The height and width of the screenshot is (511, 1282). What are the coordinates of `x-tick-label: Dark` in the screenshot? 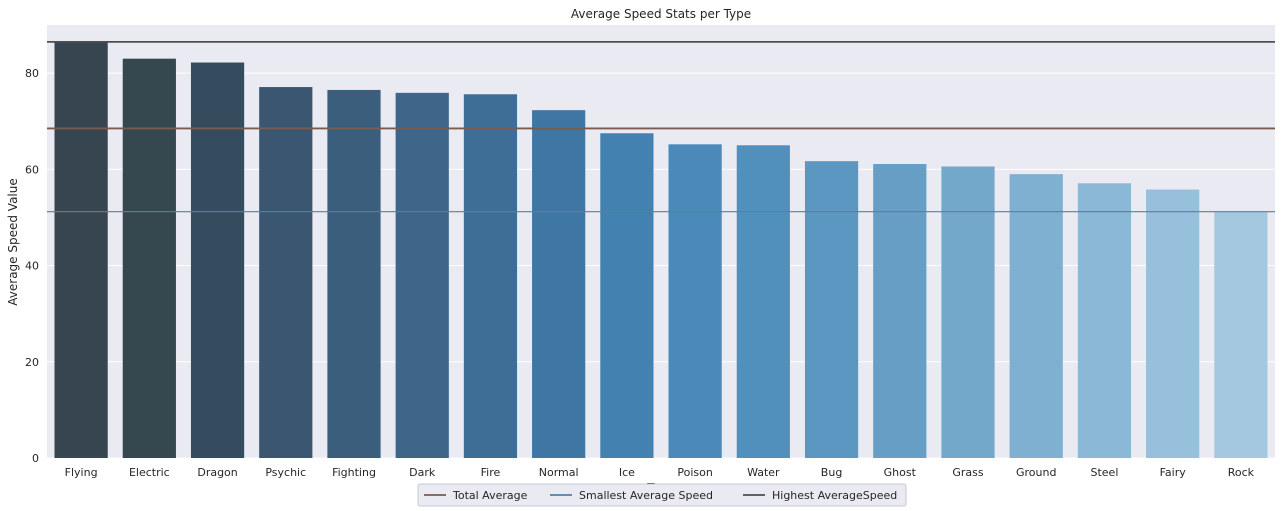 It's located at (422, 472).